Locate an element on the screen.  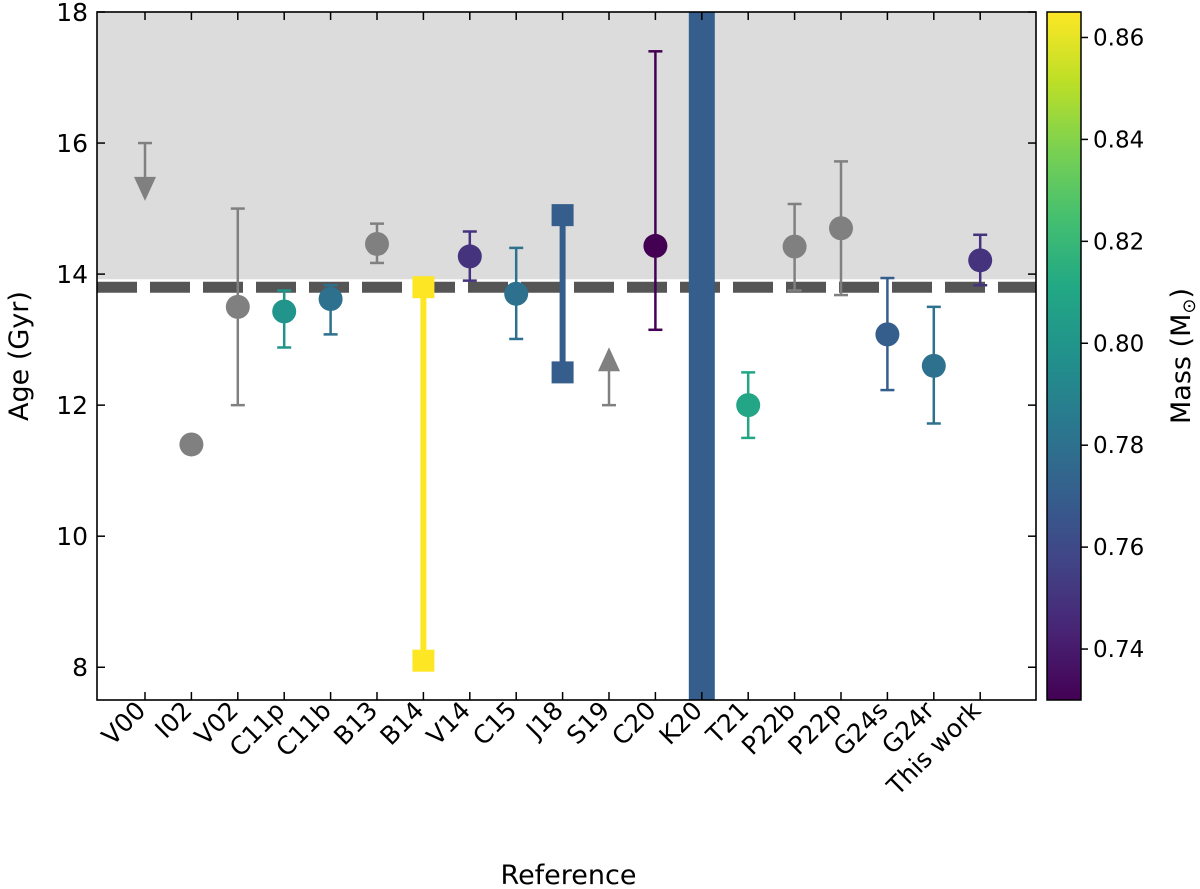
x-tick-label: B14 is located at coordinates (402, 723).